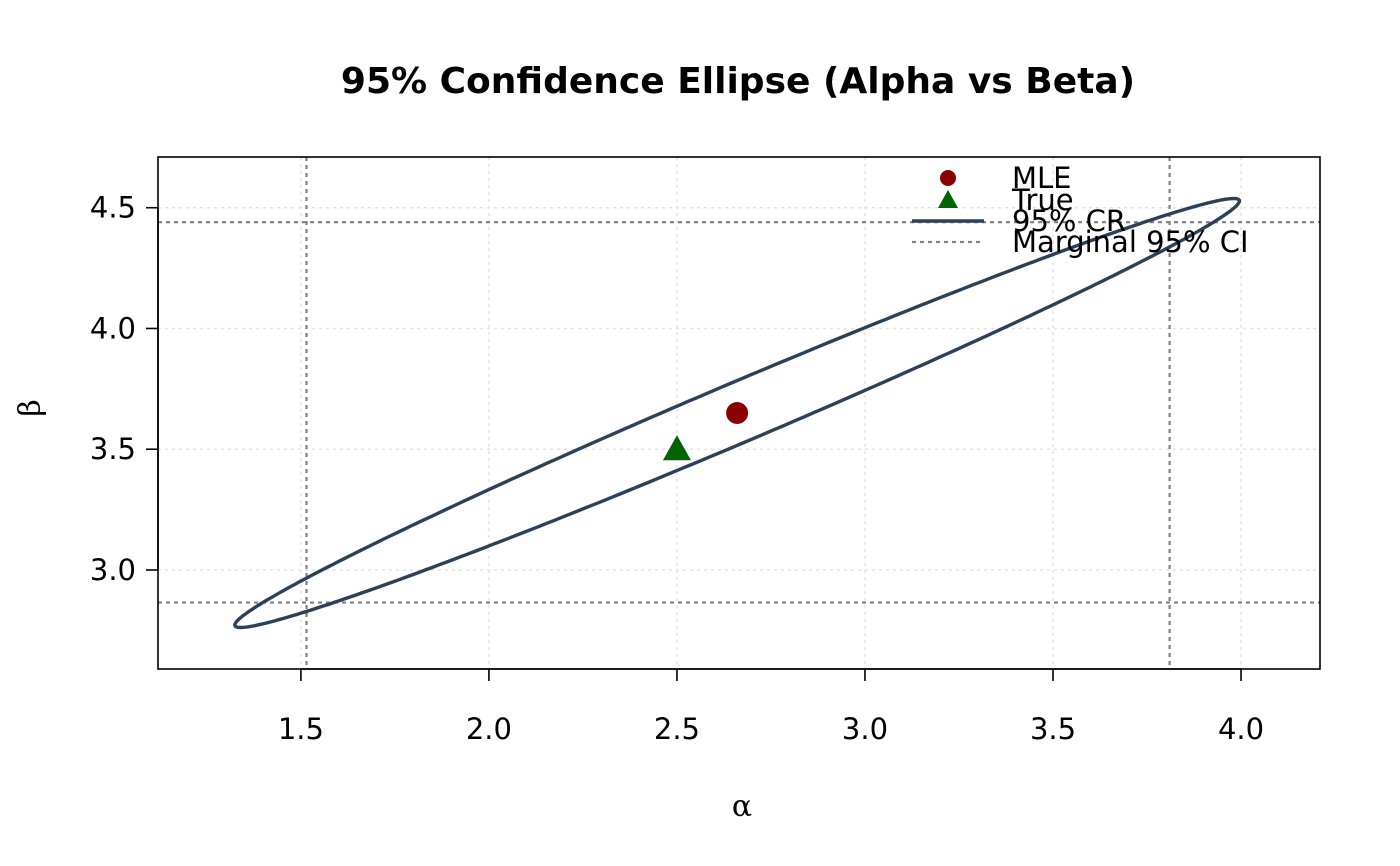  I want to click on x-axis: 1.5 2.0 2.5 3.0 3.5 4.0, so click(771, 707).